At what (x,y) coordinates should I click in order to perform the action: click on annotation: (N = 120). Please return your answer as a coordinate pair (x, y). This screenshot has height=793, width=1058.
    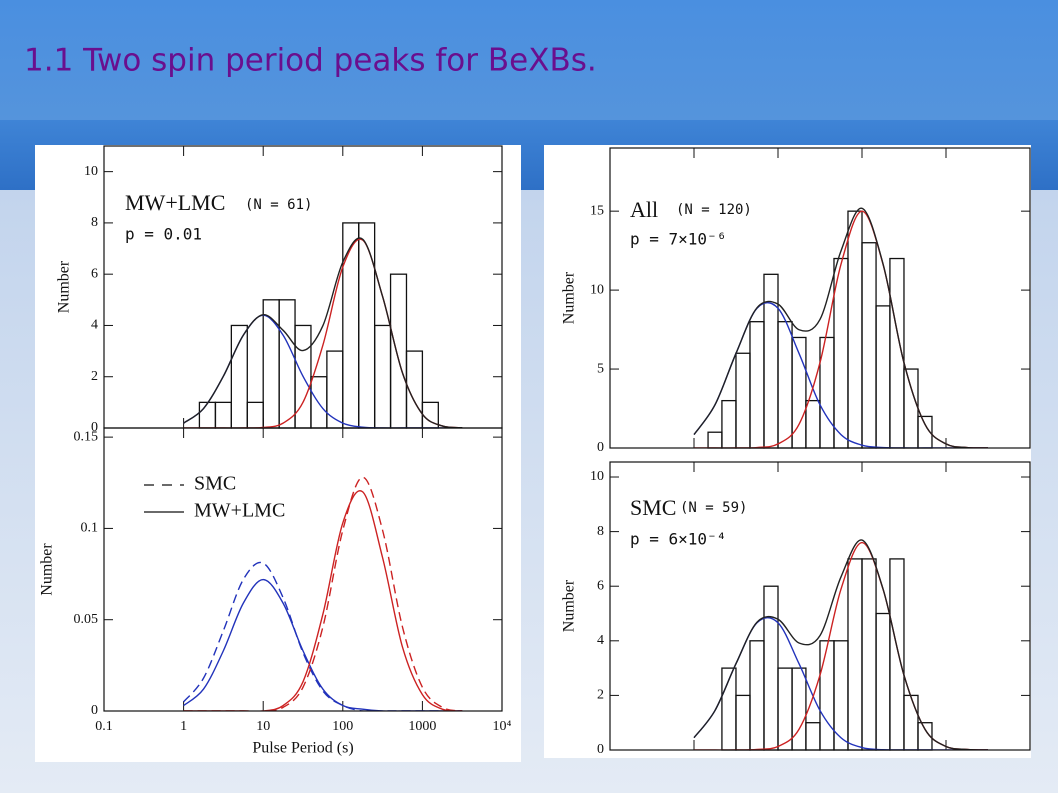
    Looking at the image, I should click on (714, 210).